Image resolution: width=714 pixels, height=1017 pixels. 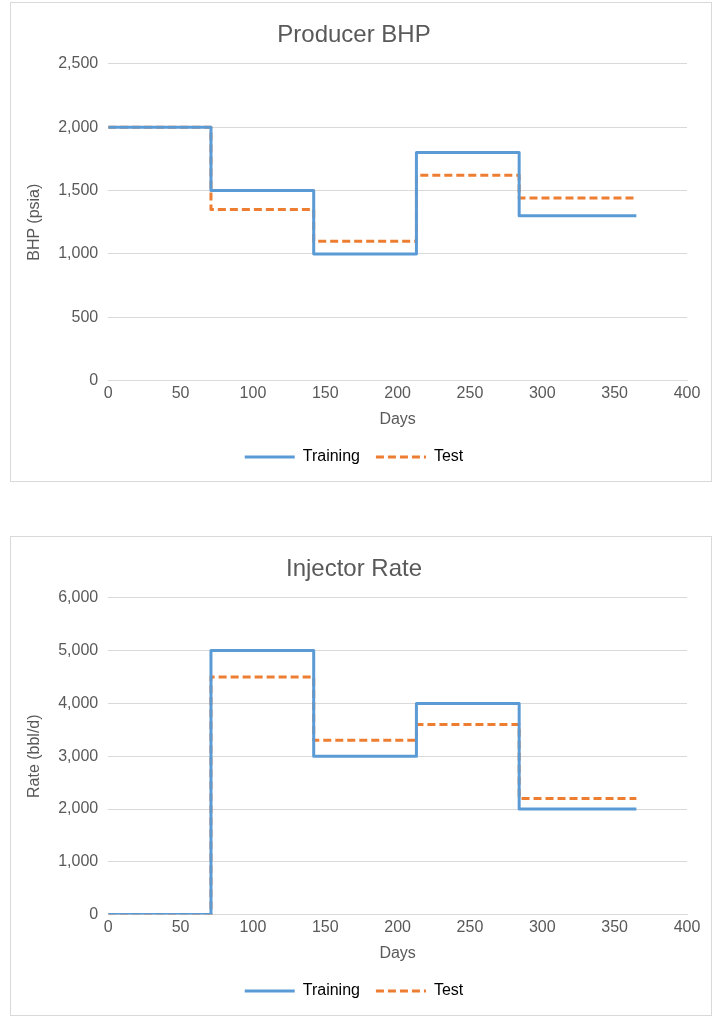 What do you see at coordinates (34, 222) in the screenshot?
I see `y-axis-title: BHP (psia)` at bounding box center [34, 222].